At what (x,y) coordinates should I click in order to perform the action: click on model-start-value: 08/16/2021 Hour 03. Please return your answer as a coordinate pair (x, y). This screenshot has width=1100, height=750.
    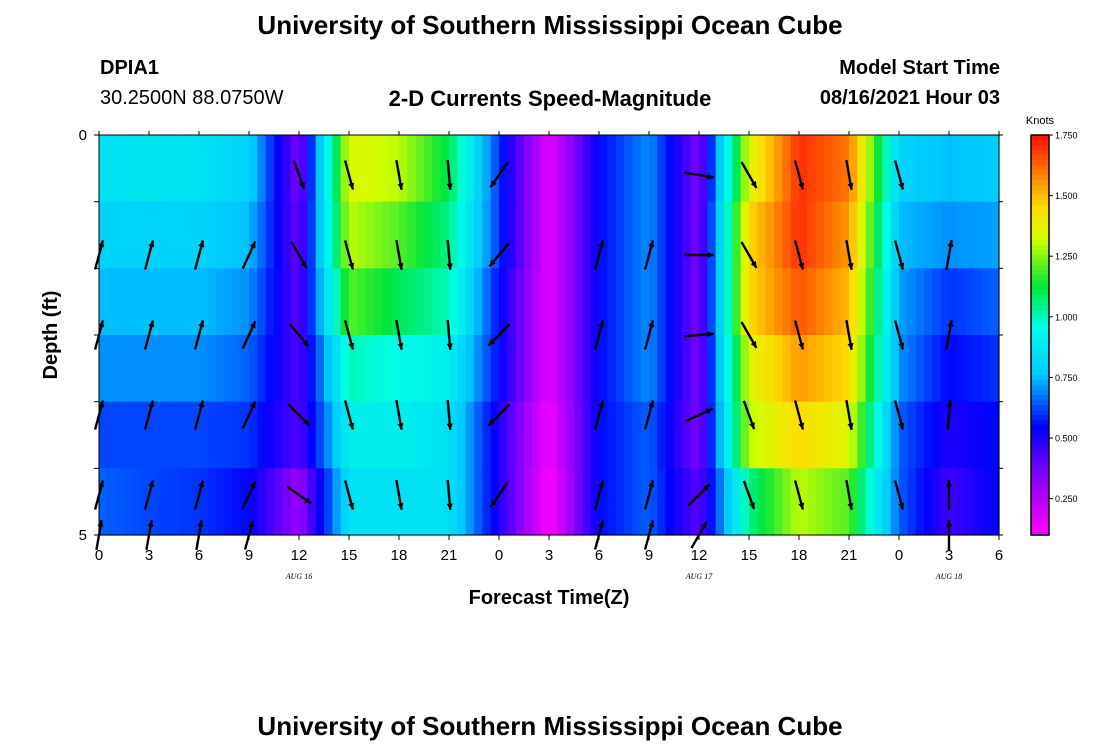
    Looking at the image, I should click on (909, 98).